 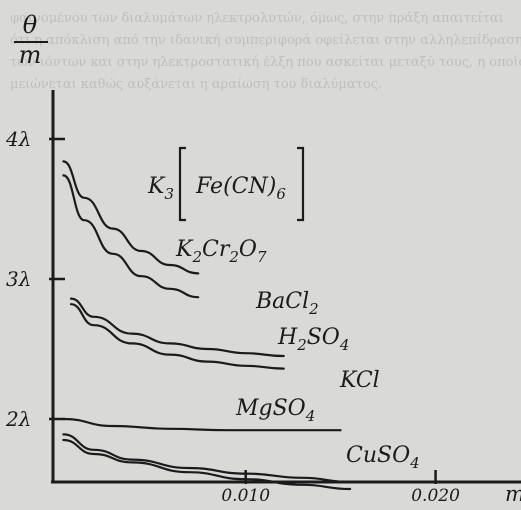 I want to click on x-axis-label: m, so click(x=513, y=494).